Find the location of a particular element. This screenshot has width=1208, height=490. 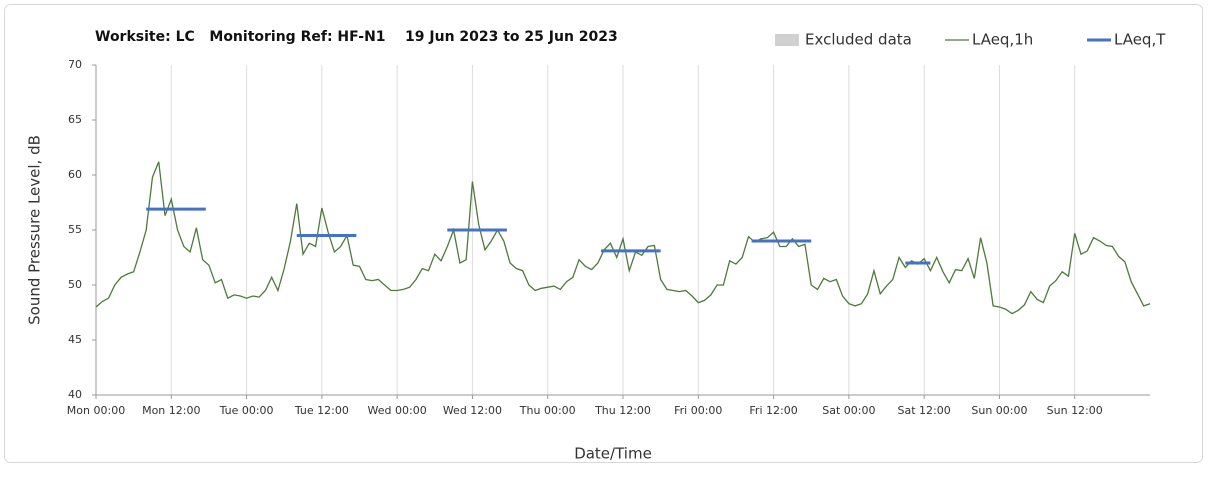

x-tick-label: Thu 12:00 is located at coordinates (622, 410).